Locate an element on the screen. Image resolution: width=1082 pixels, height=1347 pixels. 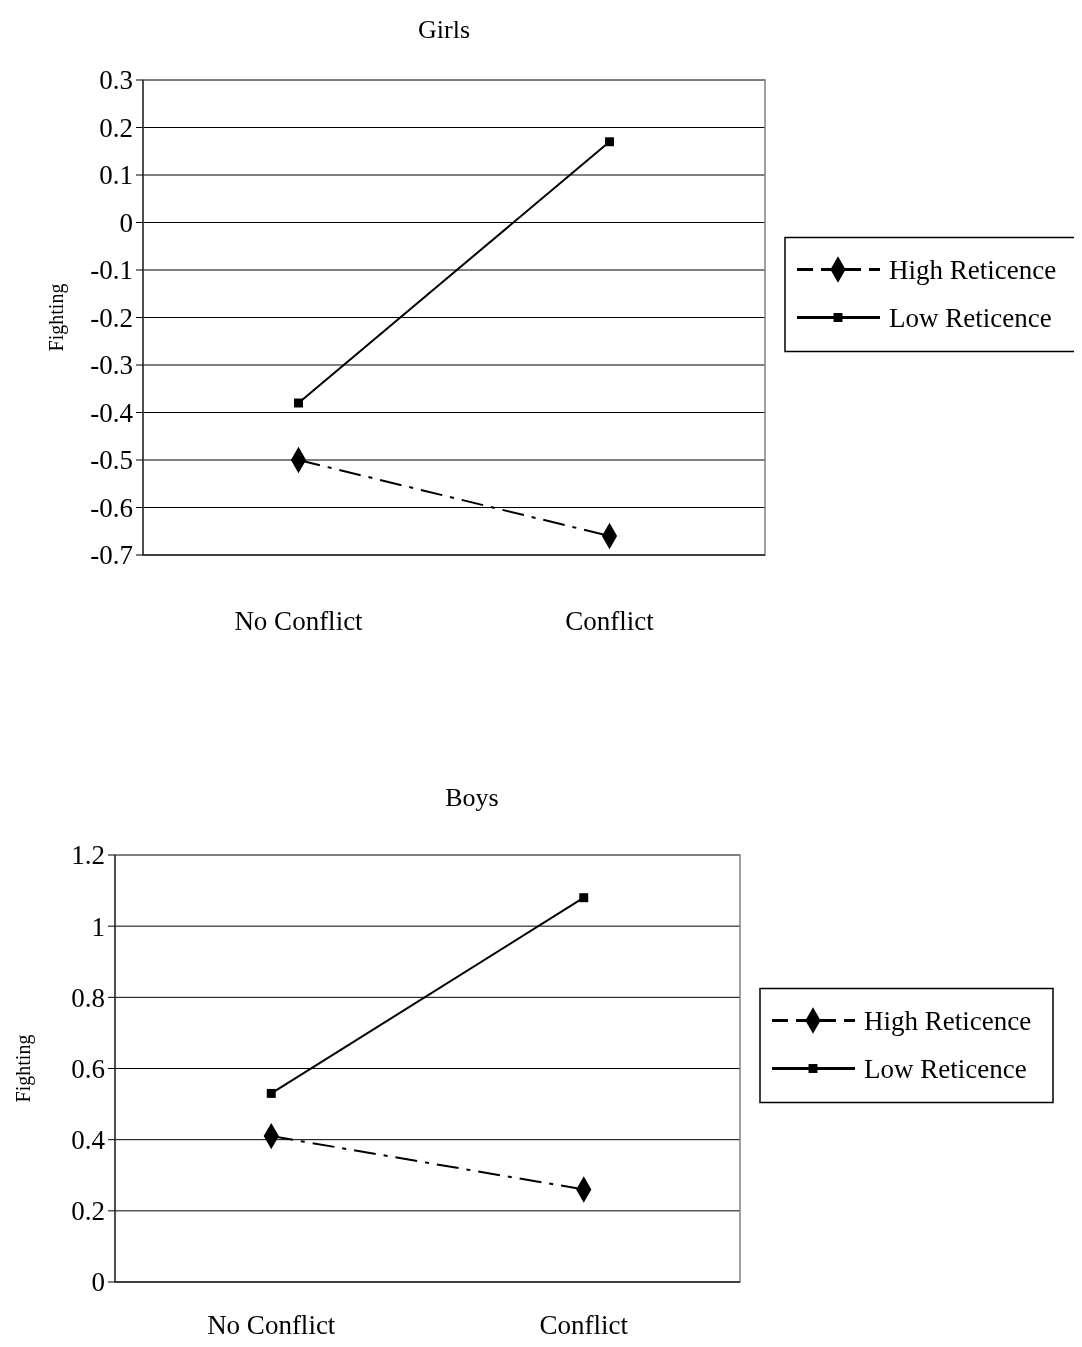
y-tick-label: 0.1 is located at coordinates (116, 175).